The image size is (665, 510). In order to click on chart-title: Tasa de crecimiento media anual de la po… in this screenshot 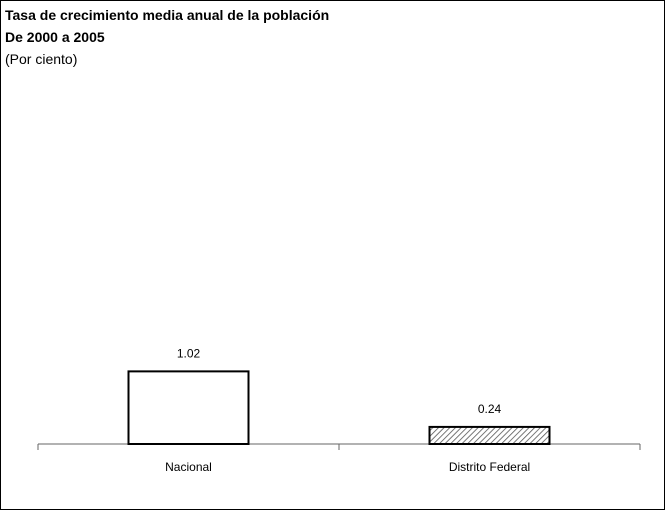, I will do `click(167, 15)`.